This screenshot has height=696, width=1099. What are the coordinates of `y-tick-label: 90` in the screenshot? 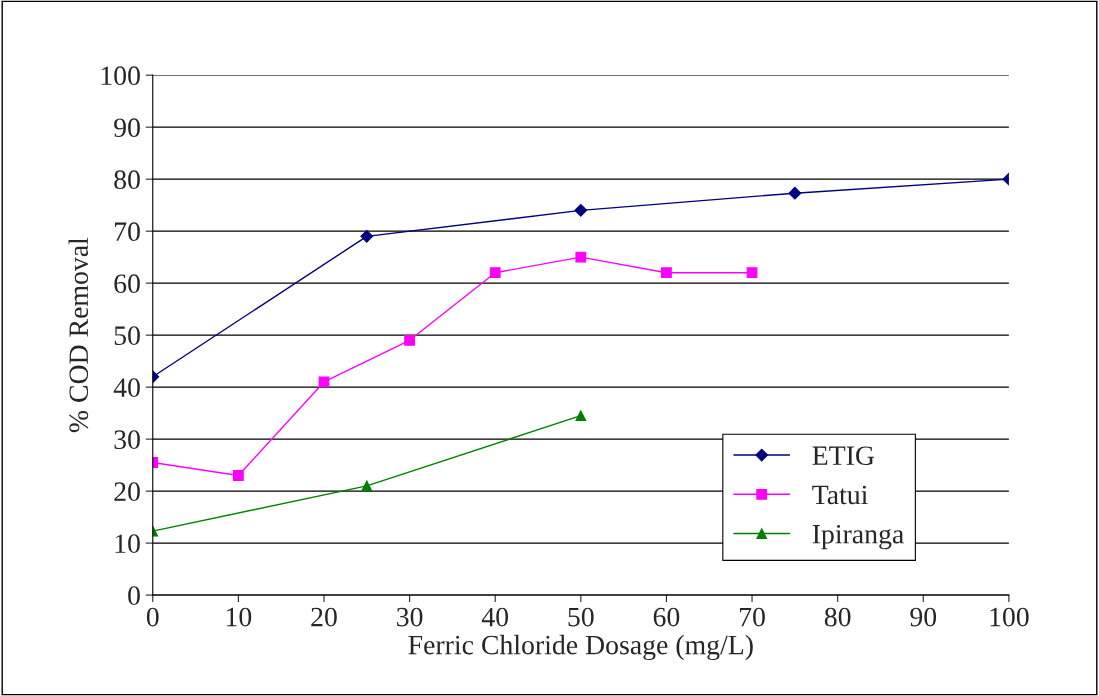 It's located at (127, 128).